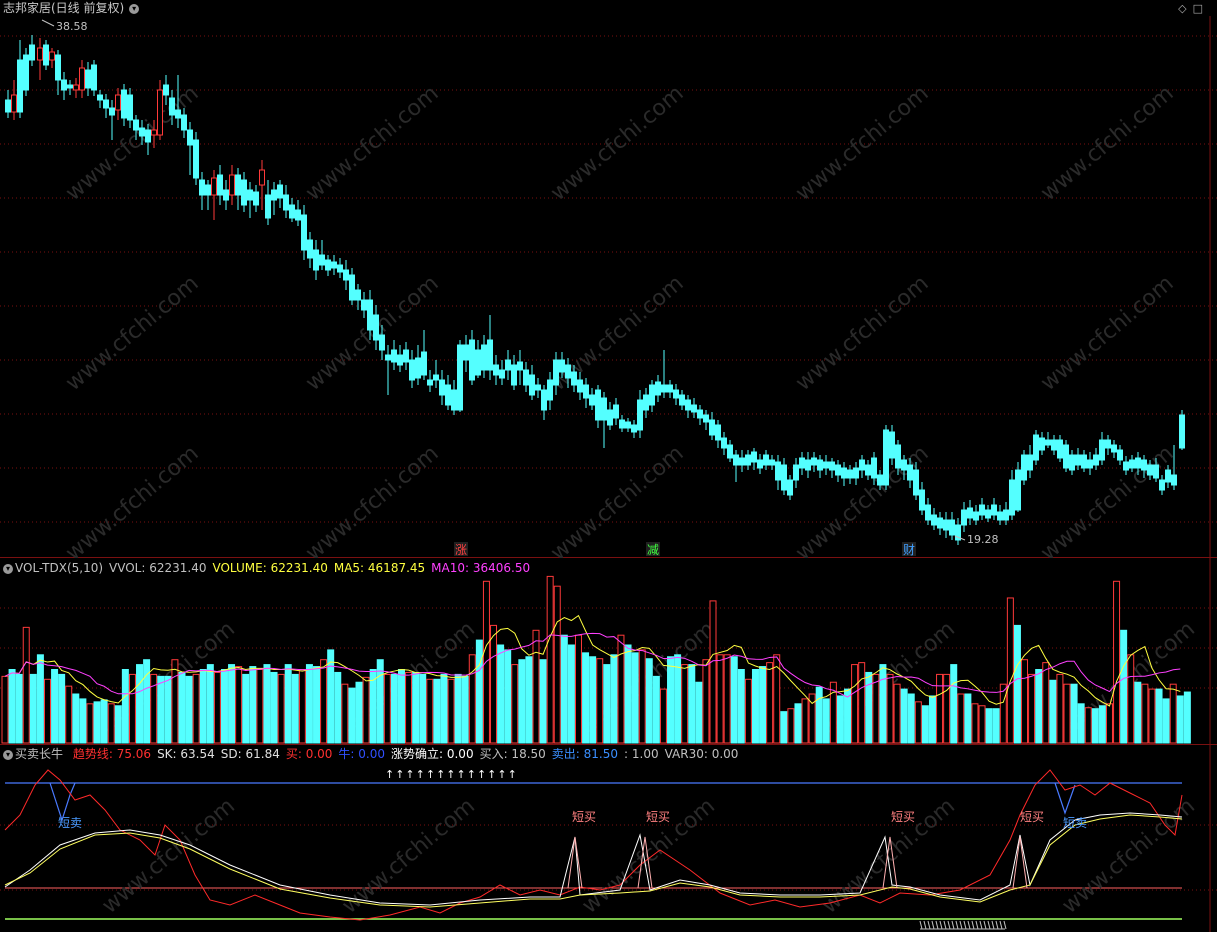 This screenshot has width=1217, height=932. I want to click on indicator-value: 买入: 18.50, so click(512, 754).